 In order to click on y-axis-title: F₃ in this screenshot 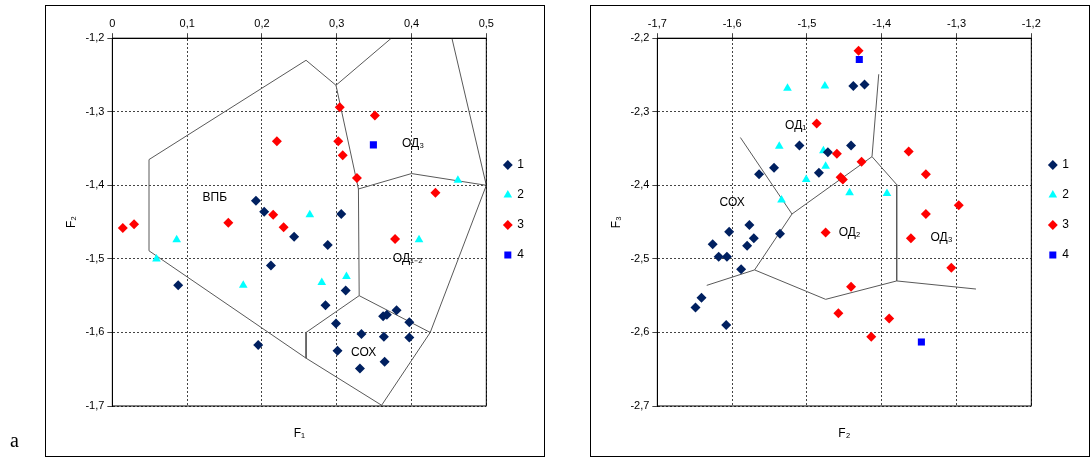, I will do `click(615, 222)`.